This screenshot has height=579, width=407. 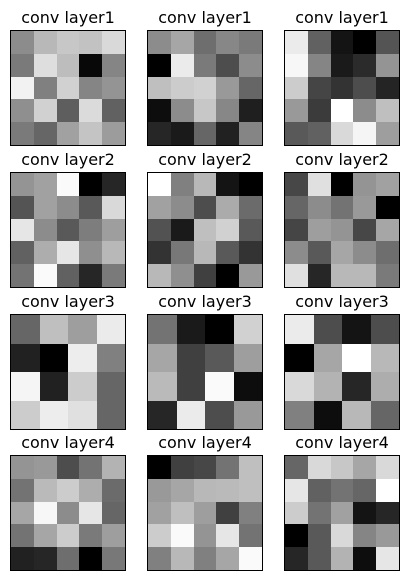 What do you see at coordinates (342, 159) in the screenshot?
I see `panel-title: conv layer2` at bounding box center [342, 159].